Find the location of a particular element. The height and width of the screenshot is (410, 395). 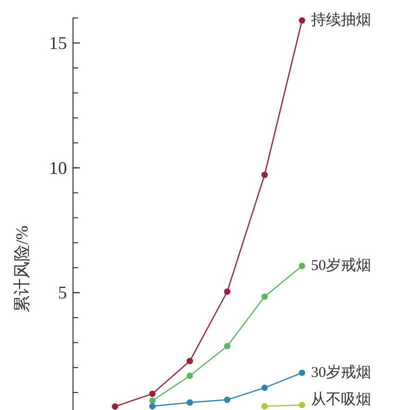

y-axis-title: 累计风险/% is located at coordinates (22, 269).